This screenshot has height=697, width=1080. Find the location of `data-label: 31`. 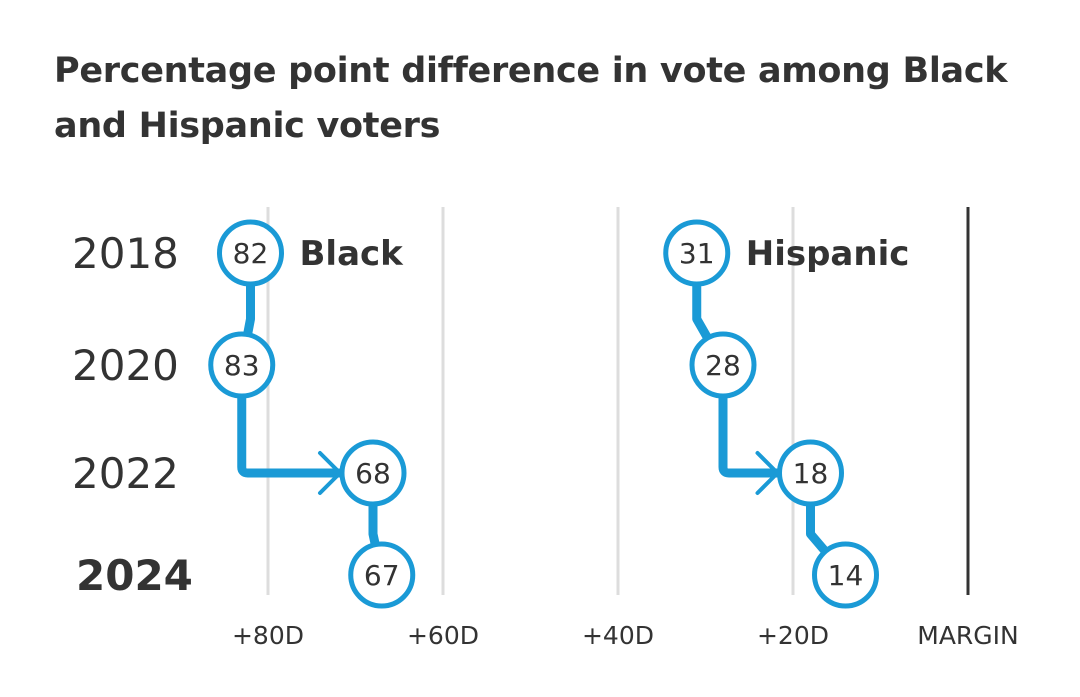

data-label: 31 is located at coordinates (697, 253).